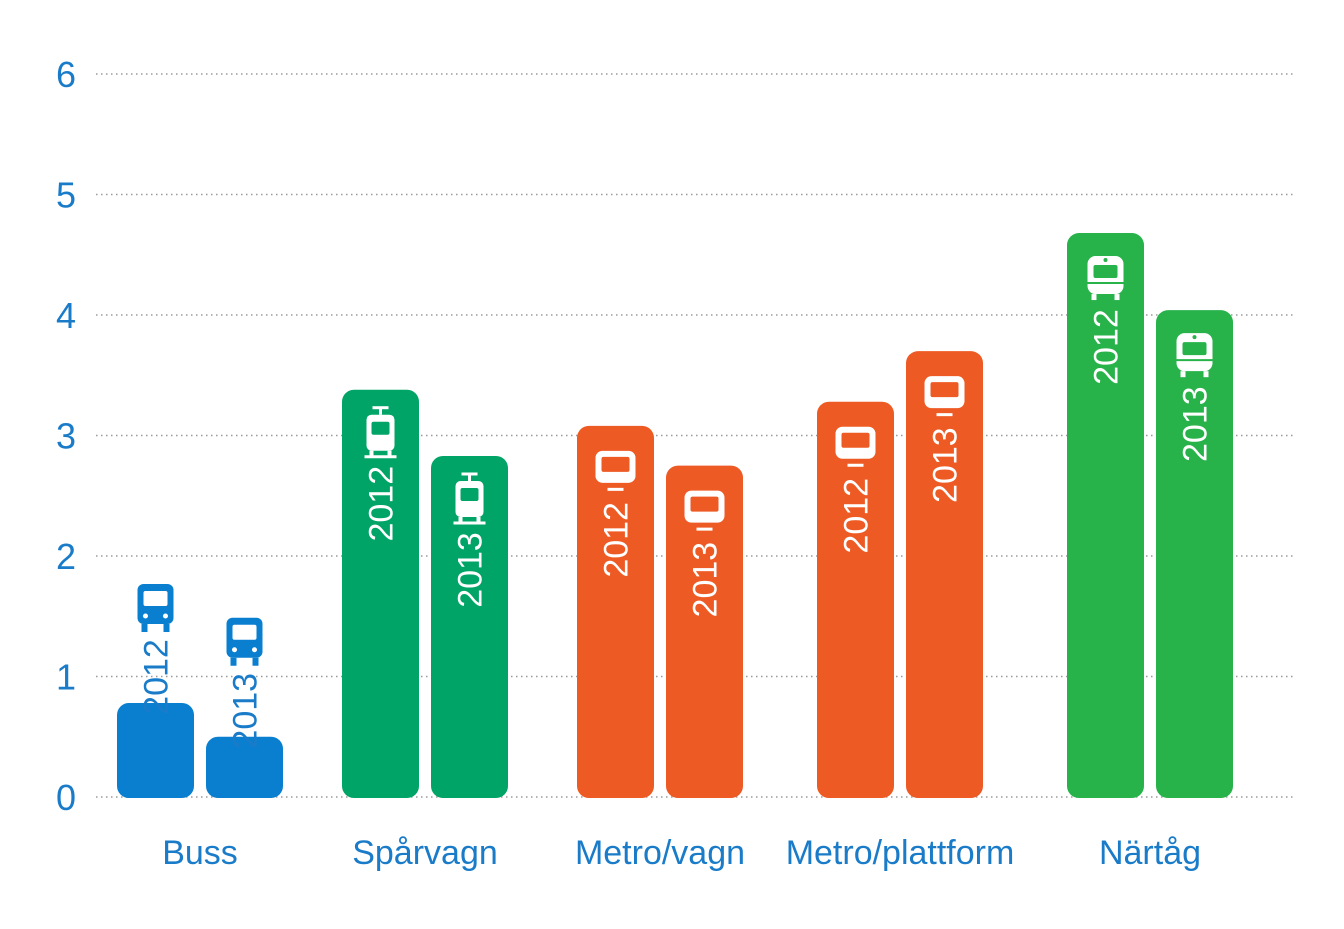 The height and width of the screenshot is (929, 1344). Describe the element at coordinates (469, 626) in the screenshot. I see `bar-Spårvagn-2013` at that location.